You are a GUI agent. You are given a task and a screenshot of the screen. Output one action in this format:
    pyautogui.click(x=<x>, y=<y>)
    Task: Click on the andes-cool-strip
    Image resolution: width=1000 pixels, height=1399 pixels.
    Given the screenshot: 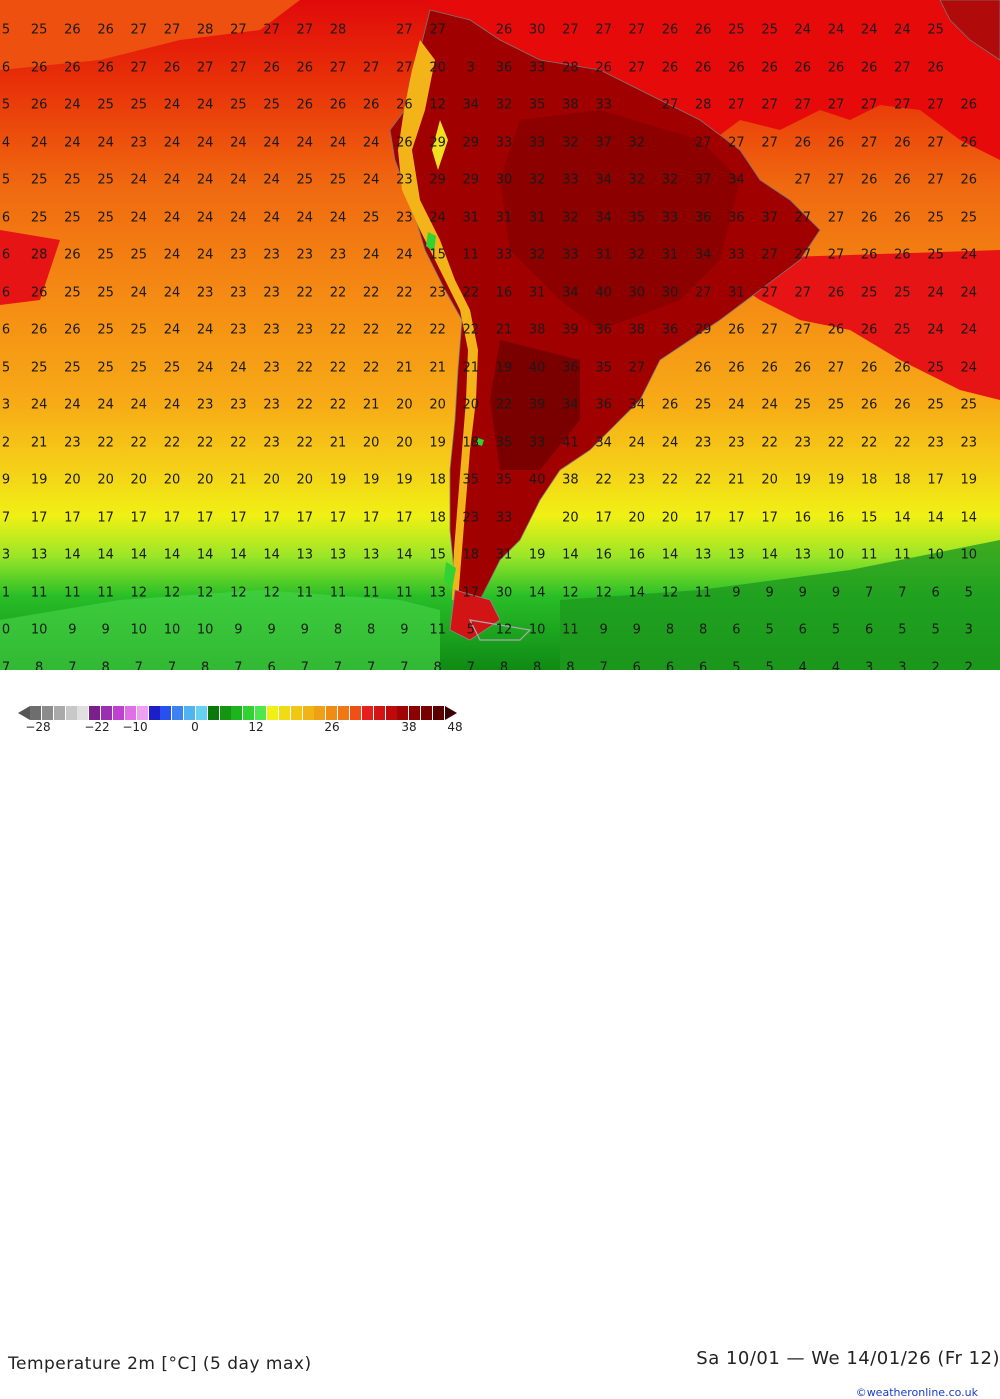 What is the action you would take?
    pyautogui.click(x=438, y=320)
    